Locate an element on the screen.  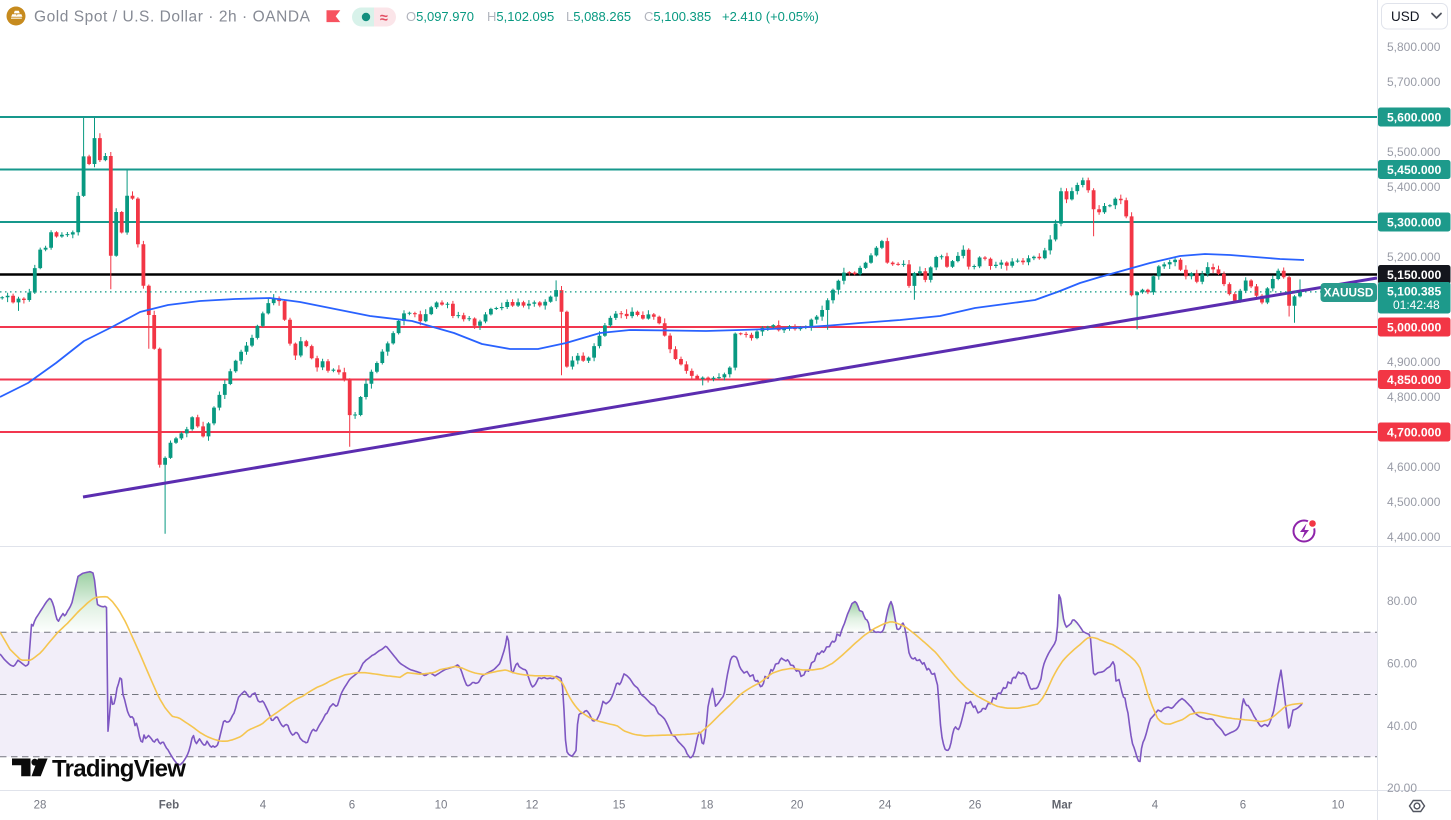
svg-text: 4,900.000 is located at coordinates (1414, 362).